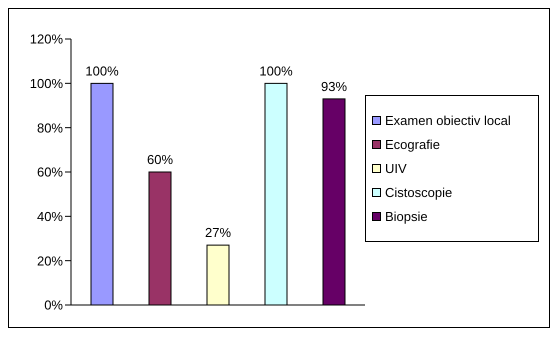 This screenshot has width=560, height=339. What do you see at coordinates (50, 128) in the screenshot?
I see `y-tick-label: 80%` at bounding box center [50, 128].